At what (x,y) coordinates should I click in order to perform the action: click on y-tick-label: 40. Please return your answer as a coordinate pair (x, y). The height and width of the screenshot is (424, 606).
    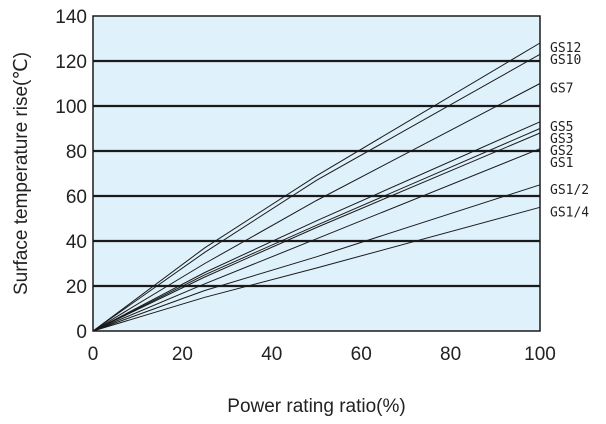
    Looking at the image, I should click on (76, 242).